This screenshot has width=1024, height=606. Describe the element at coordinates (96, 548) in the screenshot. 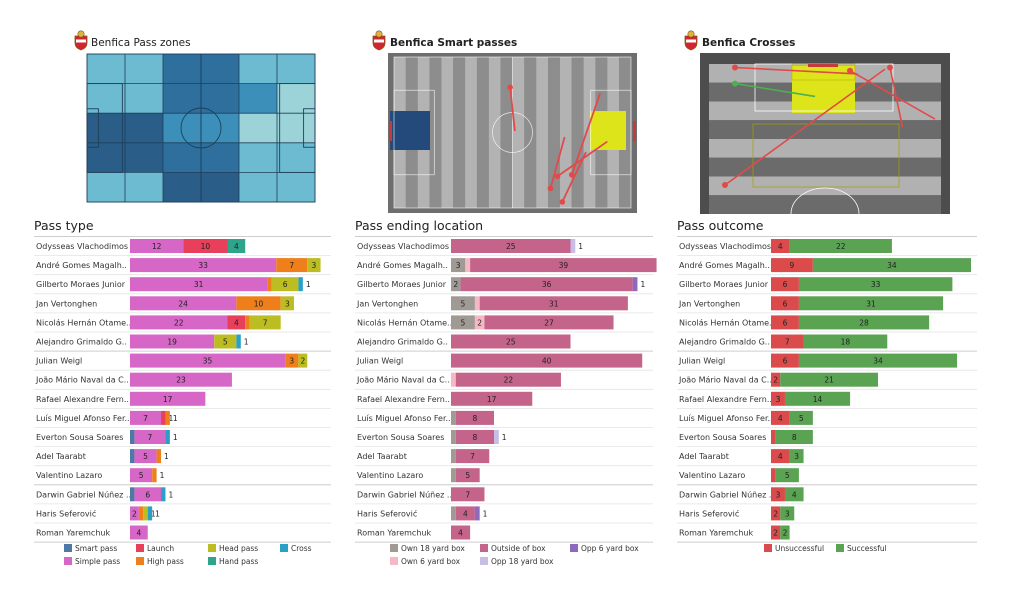

I see `legend-label: Smart pass` at that location.